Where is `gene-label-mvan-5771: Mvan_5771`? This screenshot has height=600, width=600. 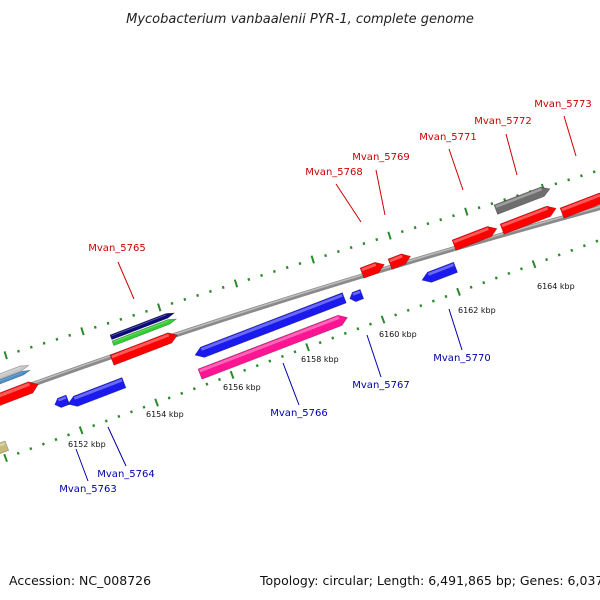
gene-label-mvan-5771: Mvan_5771 is located at coordinates (447, 137).